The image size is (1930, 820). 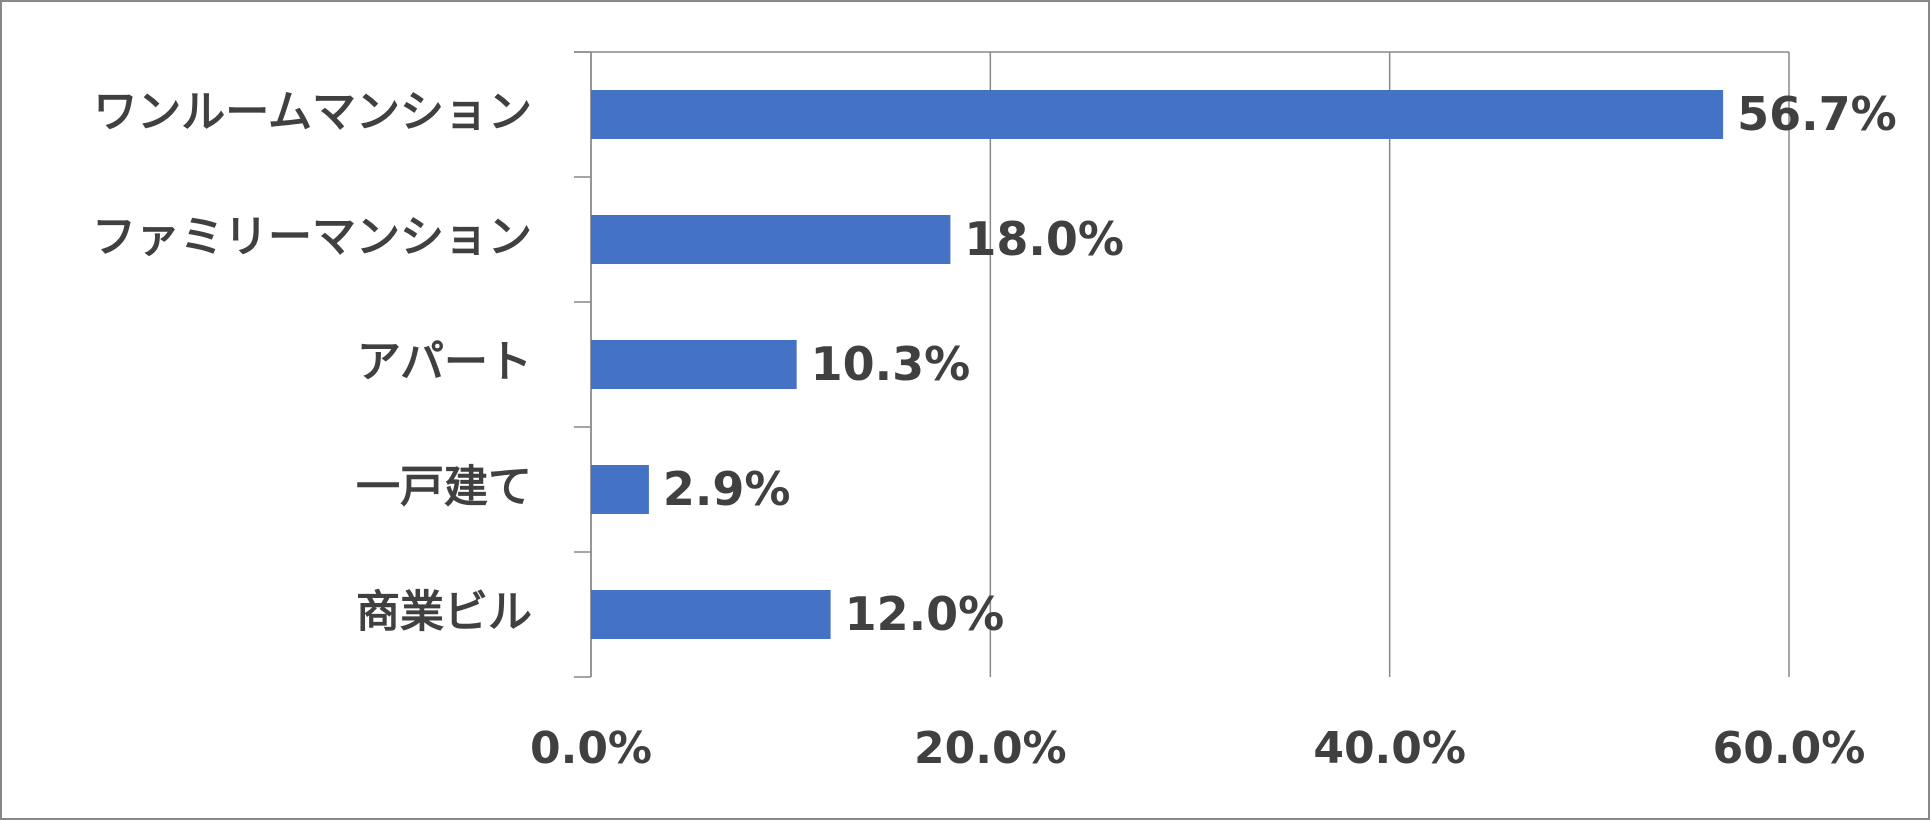 What do you see at coordinates (1817, 114) in the screenshot?
I see `value-label: 56.7%` at bounding box center [1817, 114].